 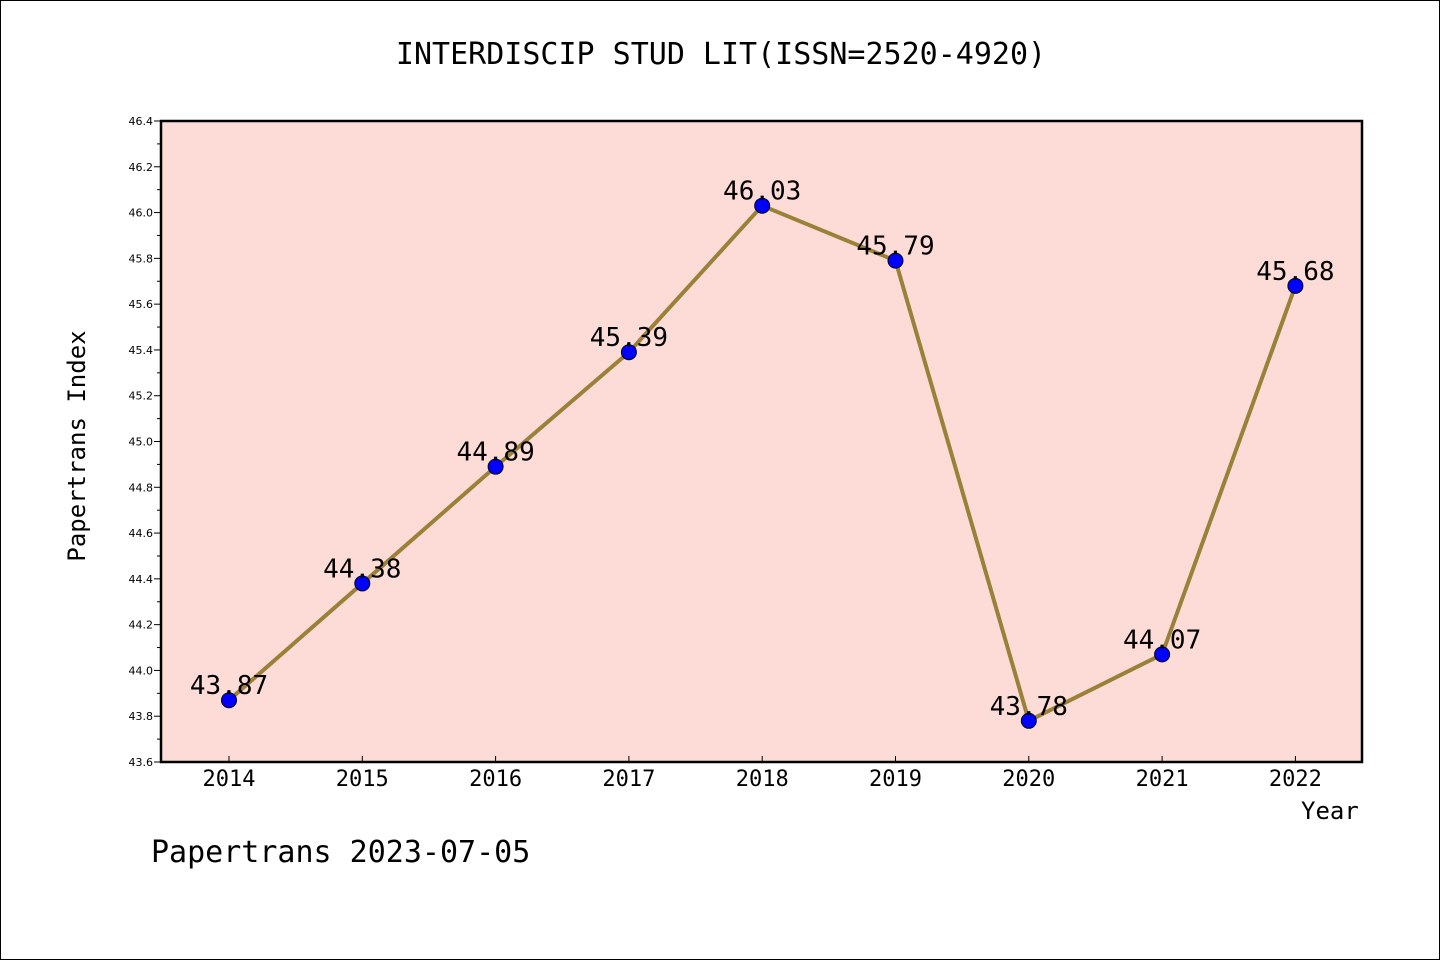 I want to click on x-axis-label: Year, so click(x=1330, y=811).